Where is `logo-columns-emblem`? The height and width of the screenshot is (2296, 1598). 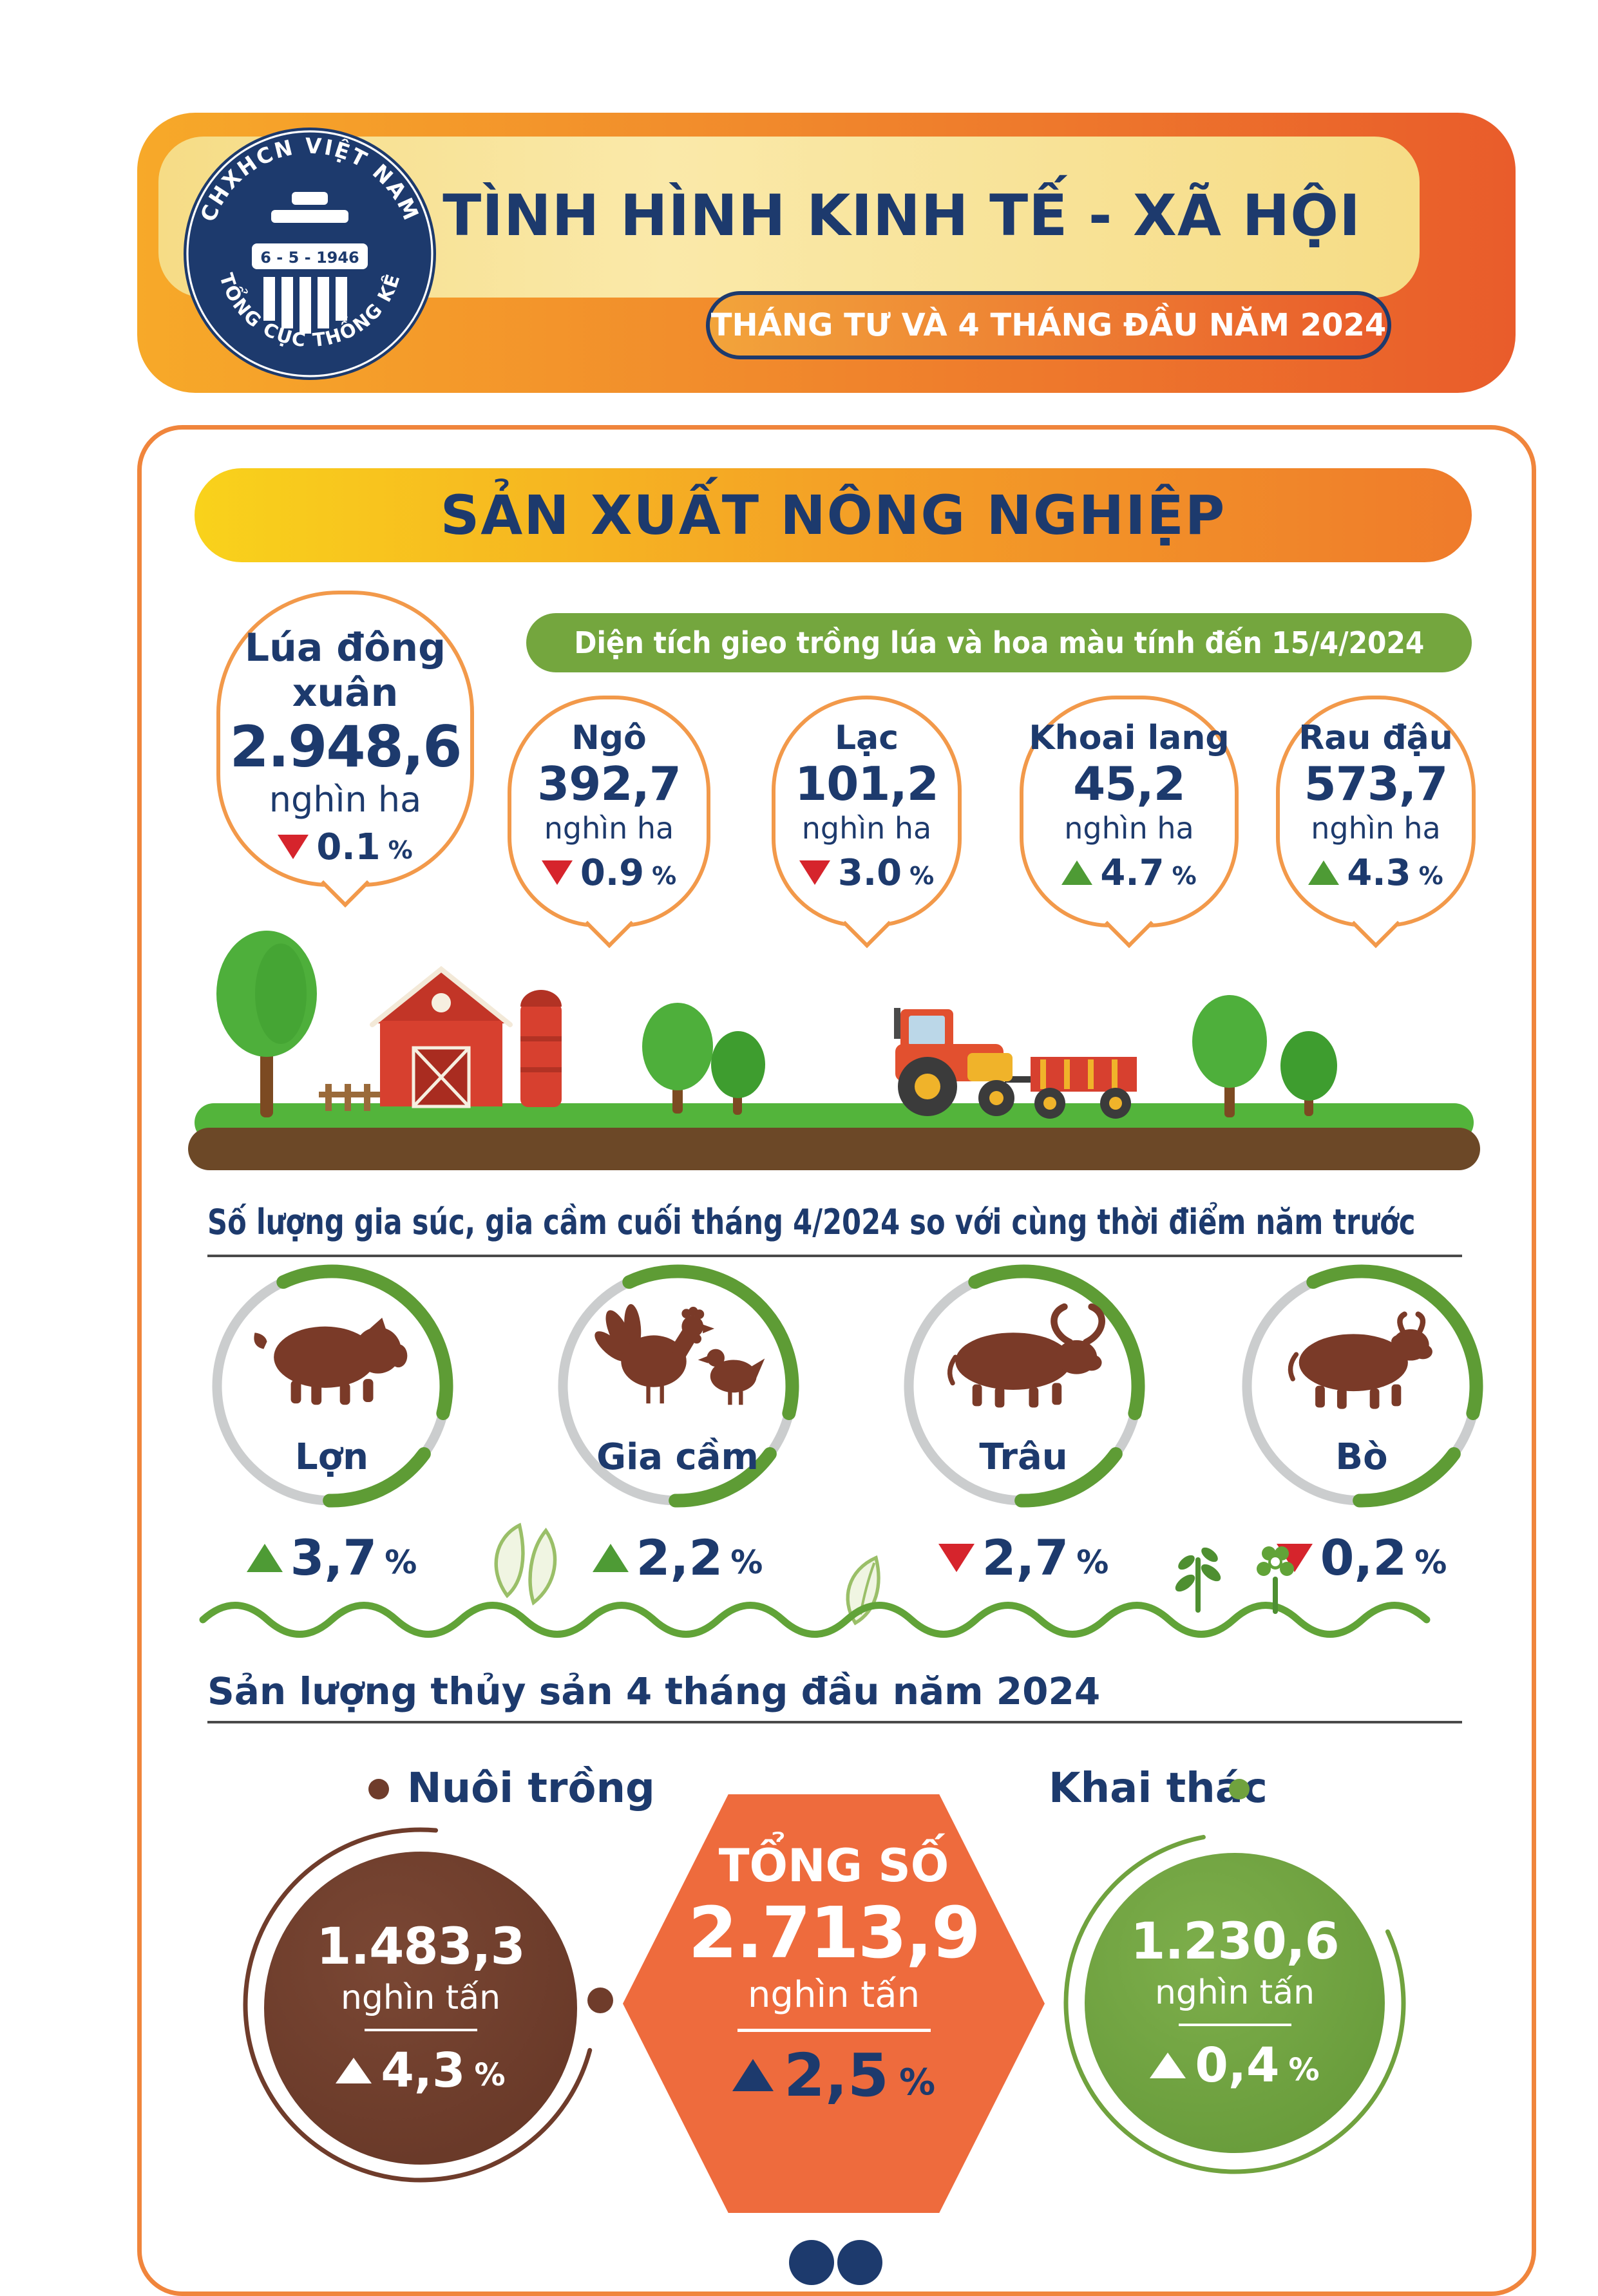 logo-columns-emblem is located at coordinates (310, 263).